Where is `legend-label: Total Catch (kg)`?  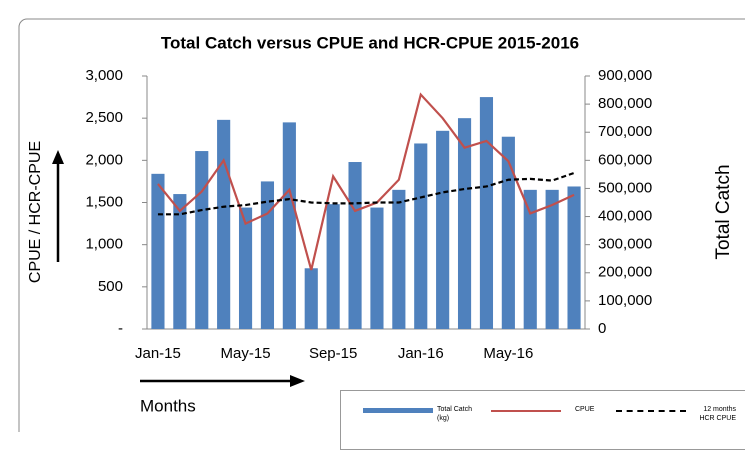
legend-label: Total Catch (kg) is located at coordinates (455, 414).